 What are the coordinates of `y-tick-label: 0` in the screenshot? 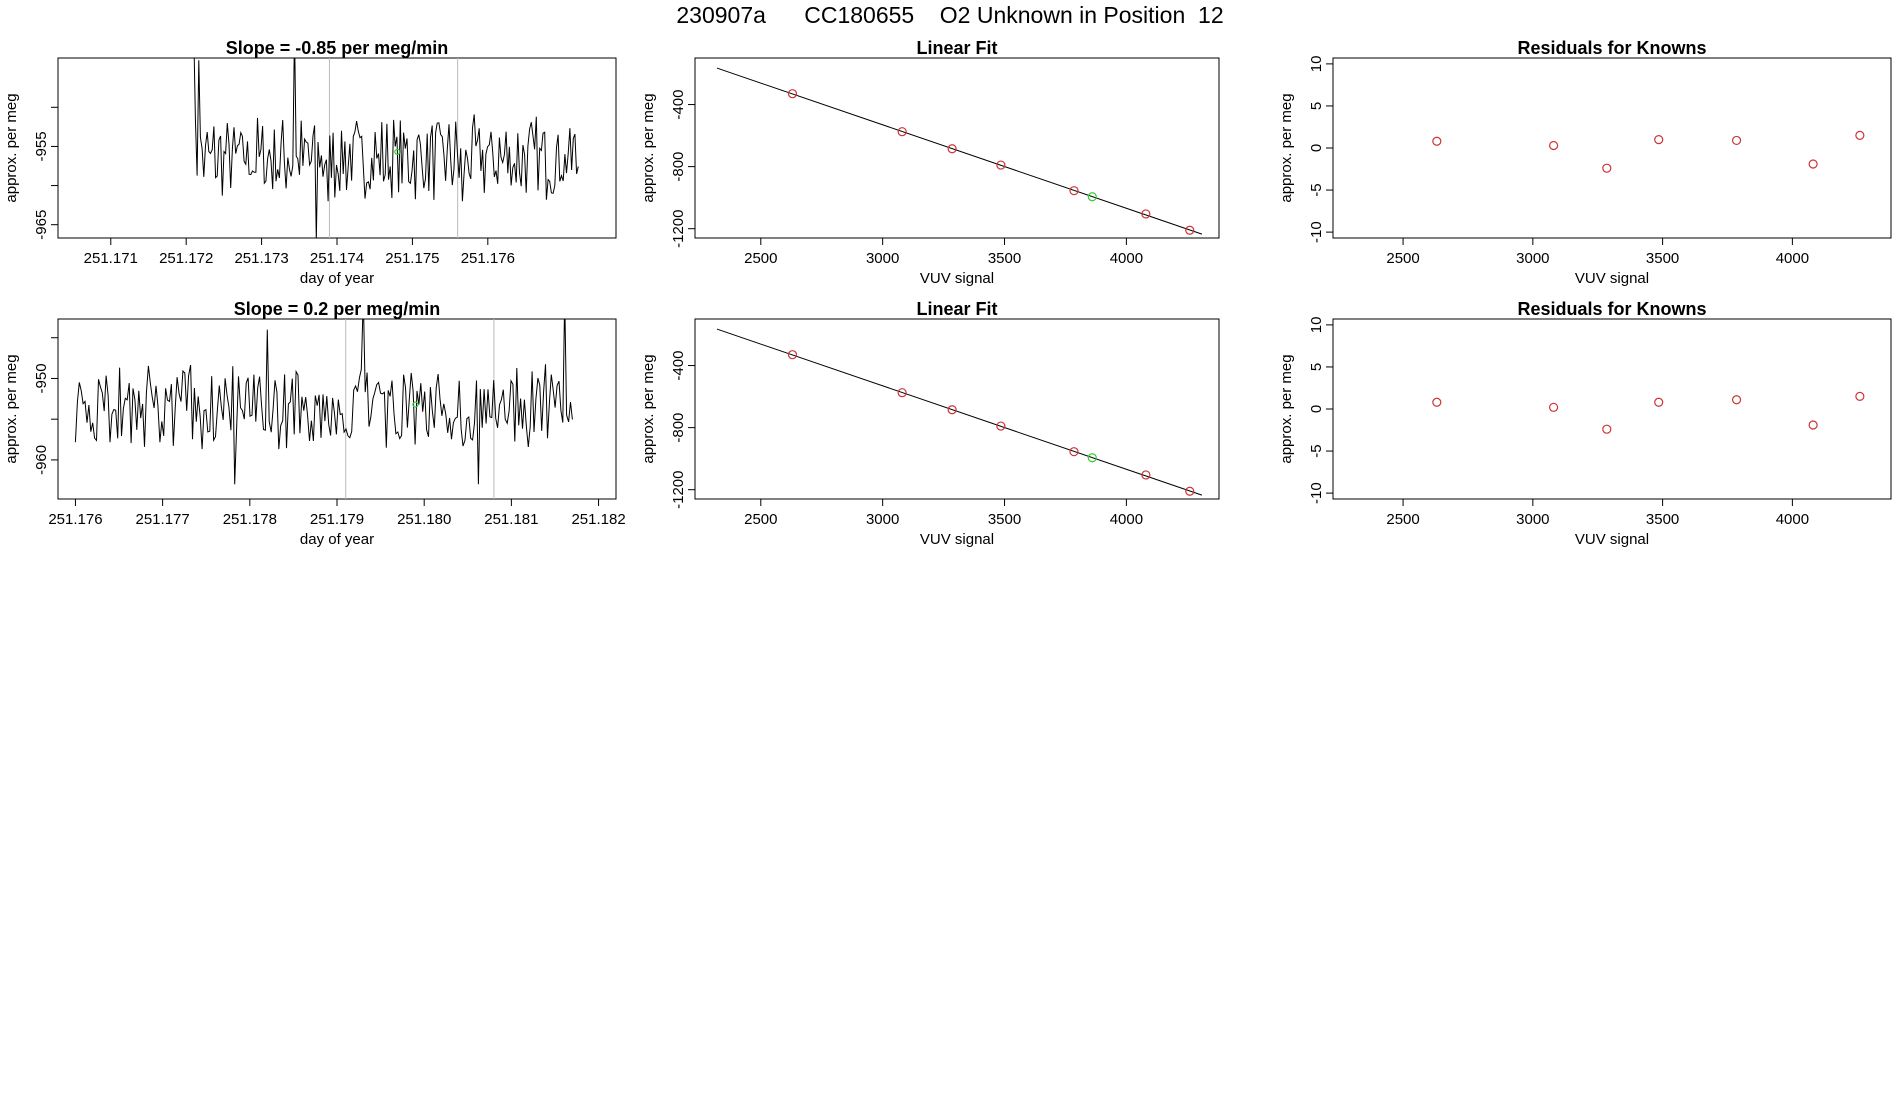 It's located at (1316, 148).